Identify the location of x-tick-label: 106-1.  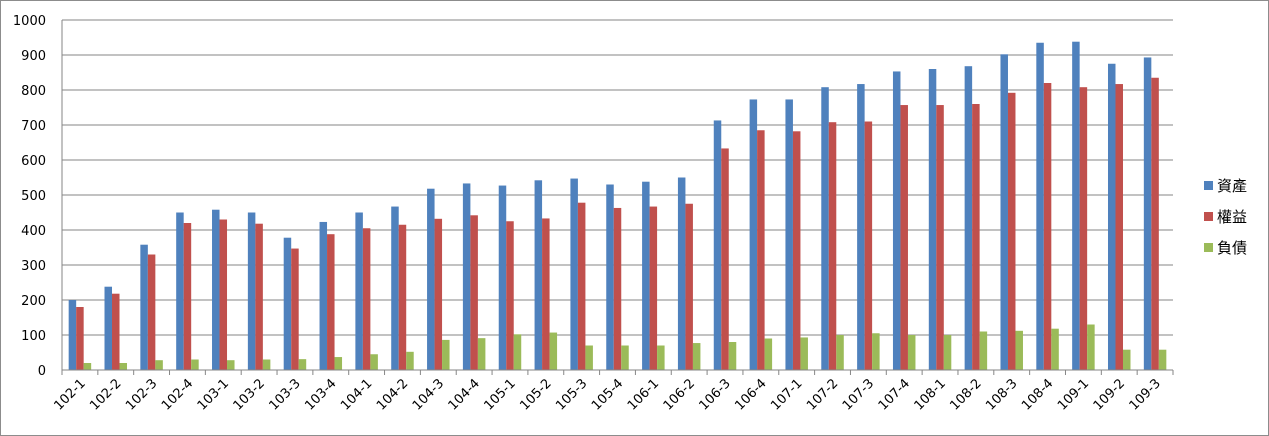
(643, 394).